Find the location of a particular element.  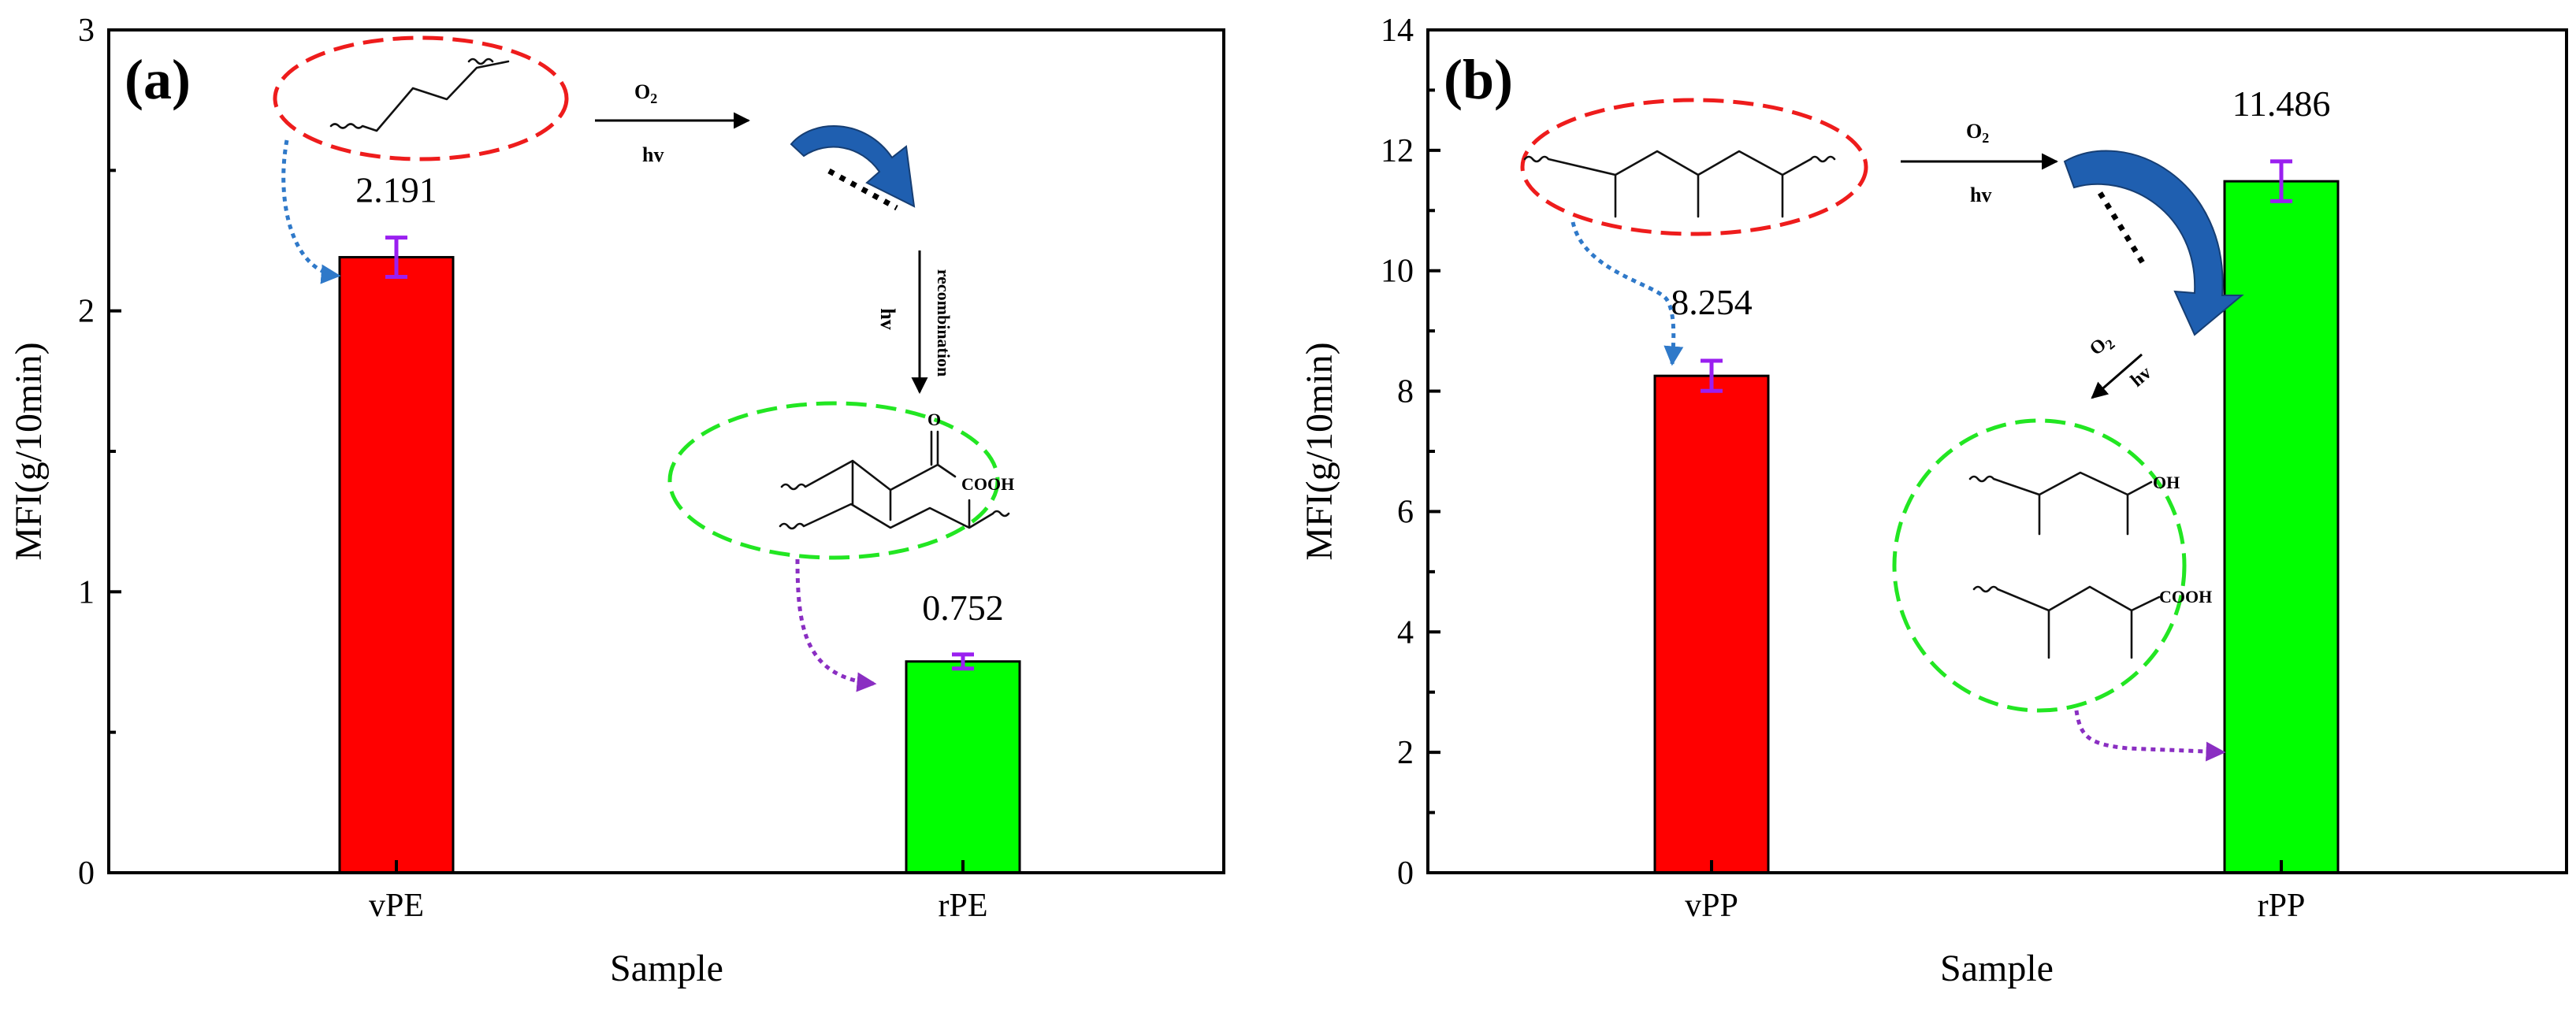

x-tick-label-rPP: rPP is located at coordinates (2282, 906).